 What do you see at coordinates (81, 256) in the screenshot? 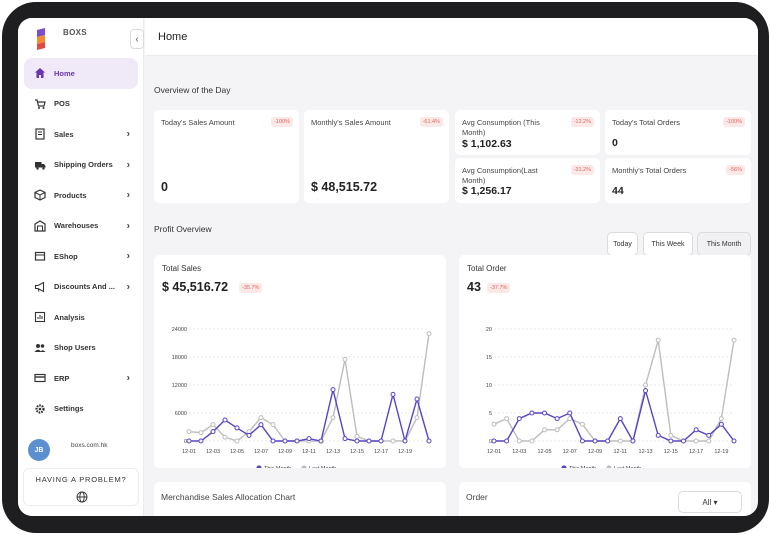
I see `sidebar-item-eshop: EShop ›` at bounding box center [81, 256].